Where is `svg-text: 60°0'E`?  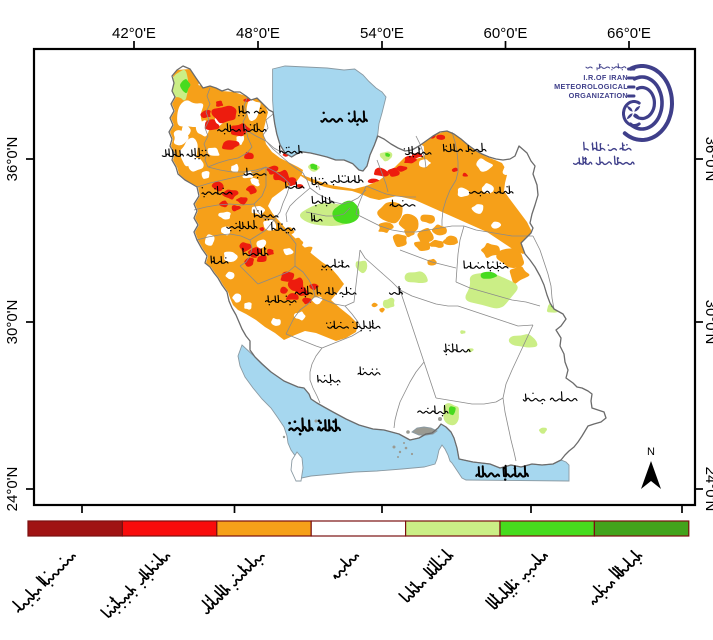
svg-text: 60°0'E is located at coordinates (506, 33).